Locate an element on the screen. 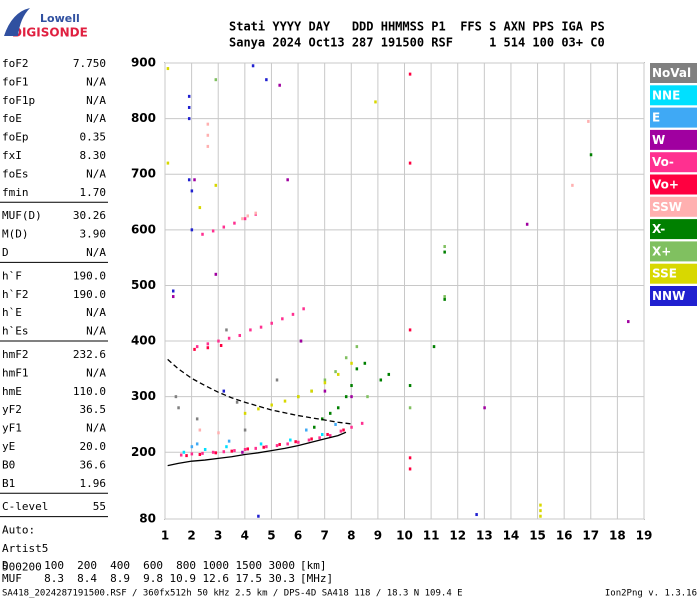 This screenshot has width=700, height=600. param-name: hmF1 is located at coordinates (15, 372).